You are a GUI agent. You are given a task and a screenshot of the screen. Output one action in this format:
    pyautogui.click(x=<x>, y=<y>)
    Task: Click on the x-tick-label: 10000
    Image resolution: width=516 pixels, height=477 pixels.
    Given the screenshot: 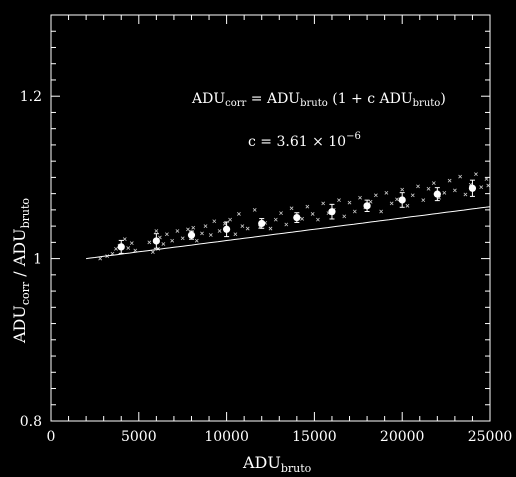 What is the action you would take?
    pyautogui.click(x=226, y=437)
    